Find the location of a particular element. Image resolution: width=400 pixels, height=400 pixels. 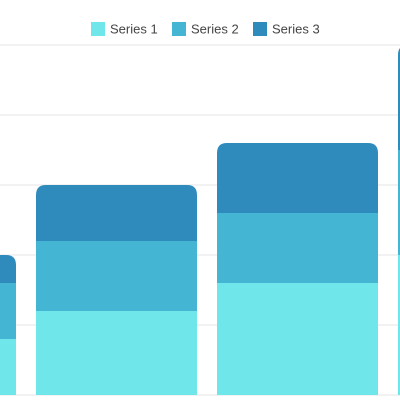

legend-label: Series 1 is located at coordinates (134, 28).